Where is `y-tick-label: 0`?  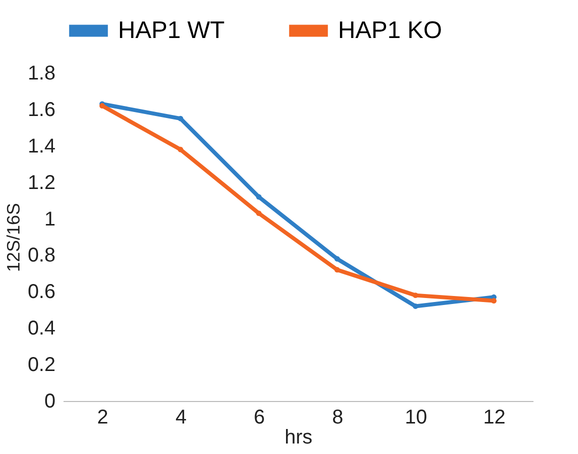 y-tick-label: 0 is located at coordinates (50, 401).